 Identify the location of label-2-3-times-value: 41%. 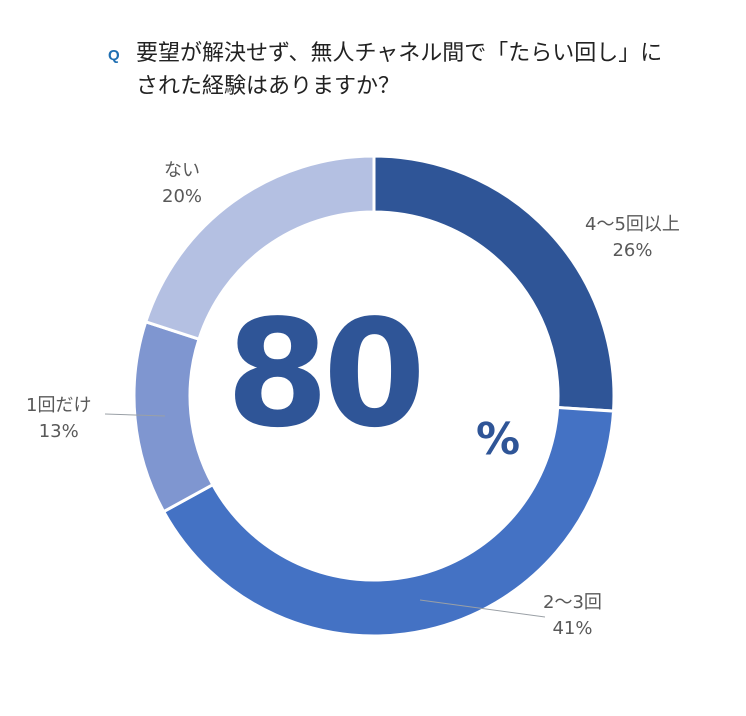
(572, 628).